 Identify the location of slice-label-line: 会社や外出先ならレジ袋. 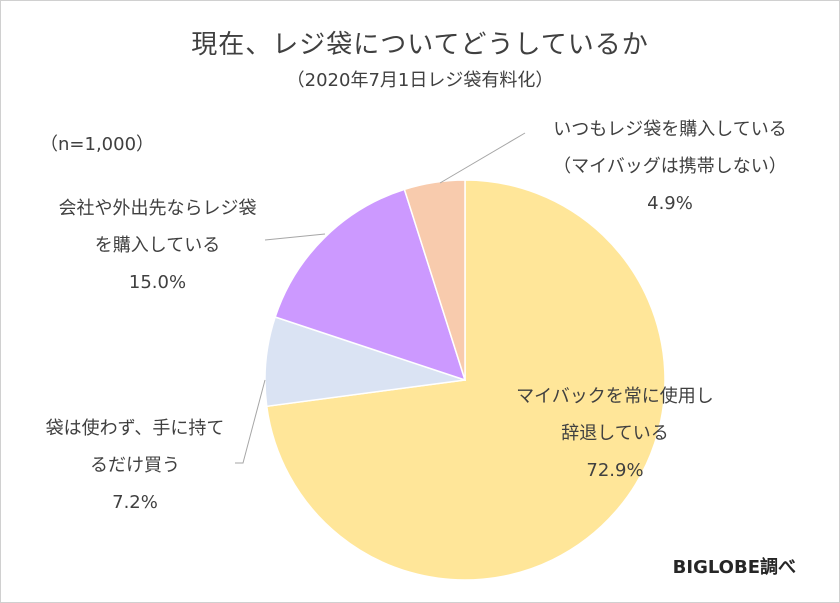
(157, 208).